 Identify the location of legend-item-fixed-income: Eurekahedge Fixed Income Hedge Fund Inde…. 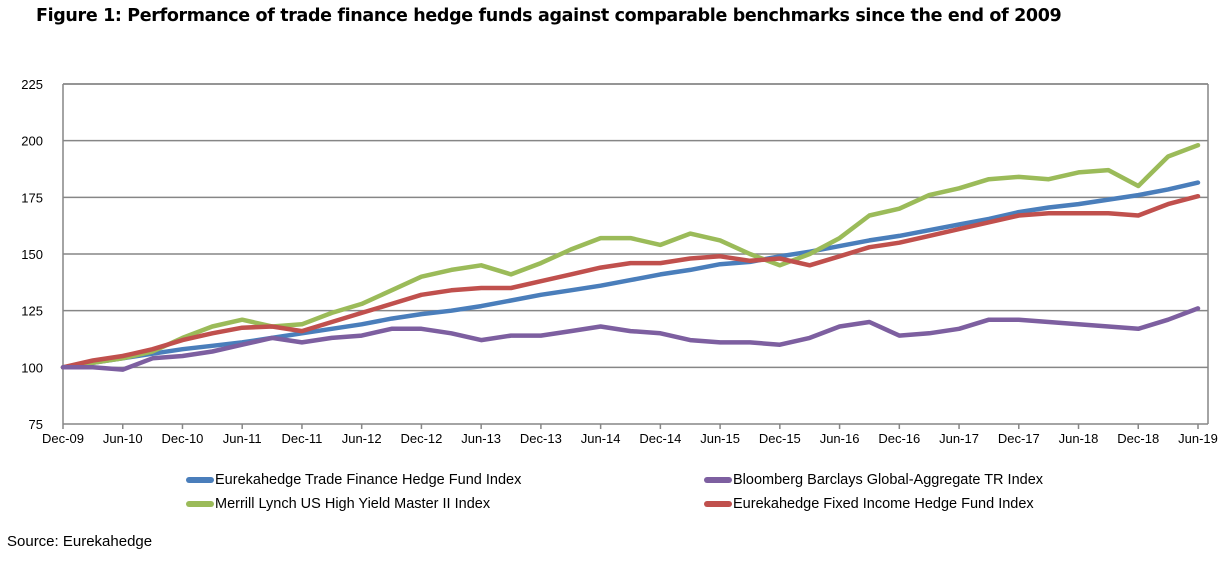
(869, 504).